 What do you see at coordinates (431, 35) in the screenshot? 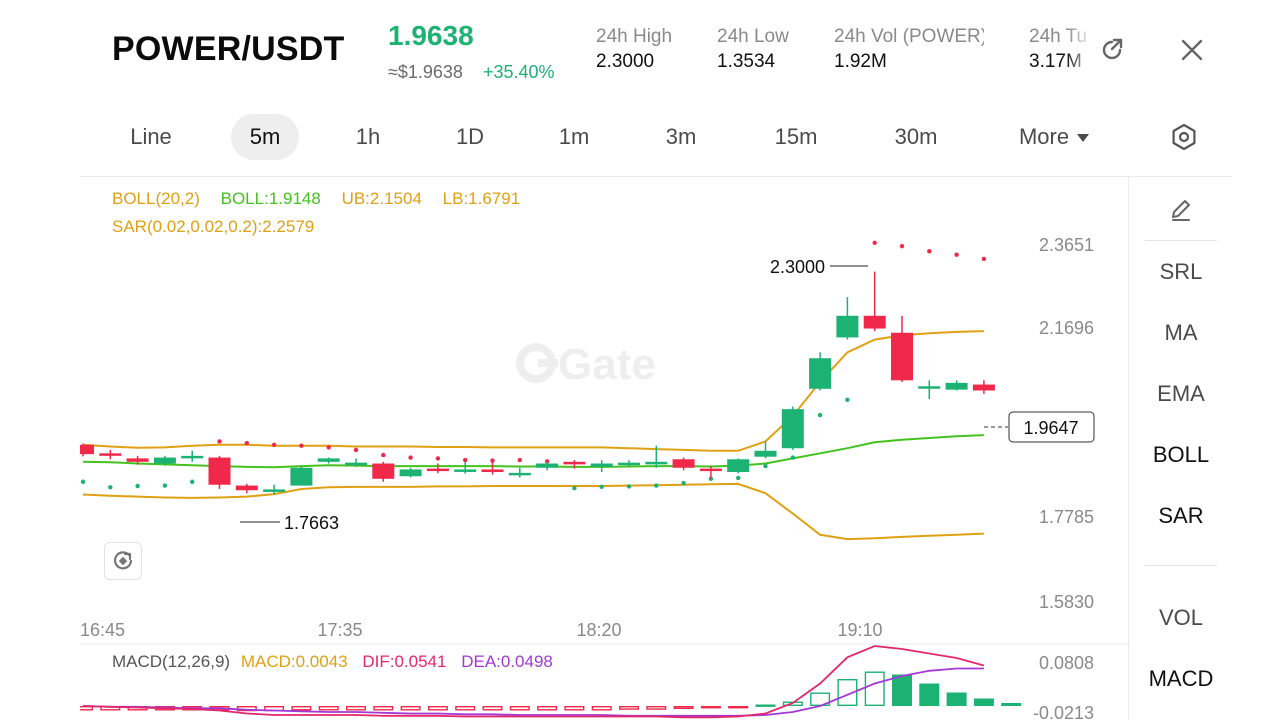
I see `last-price: 1.9638` at bounding box center [431, 35].